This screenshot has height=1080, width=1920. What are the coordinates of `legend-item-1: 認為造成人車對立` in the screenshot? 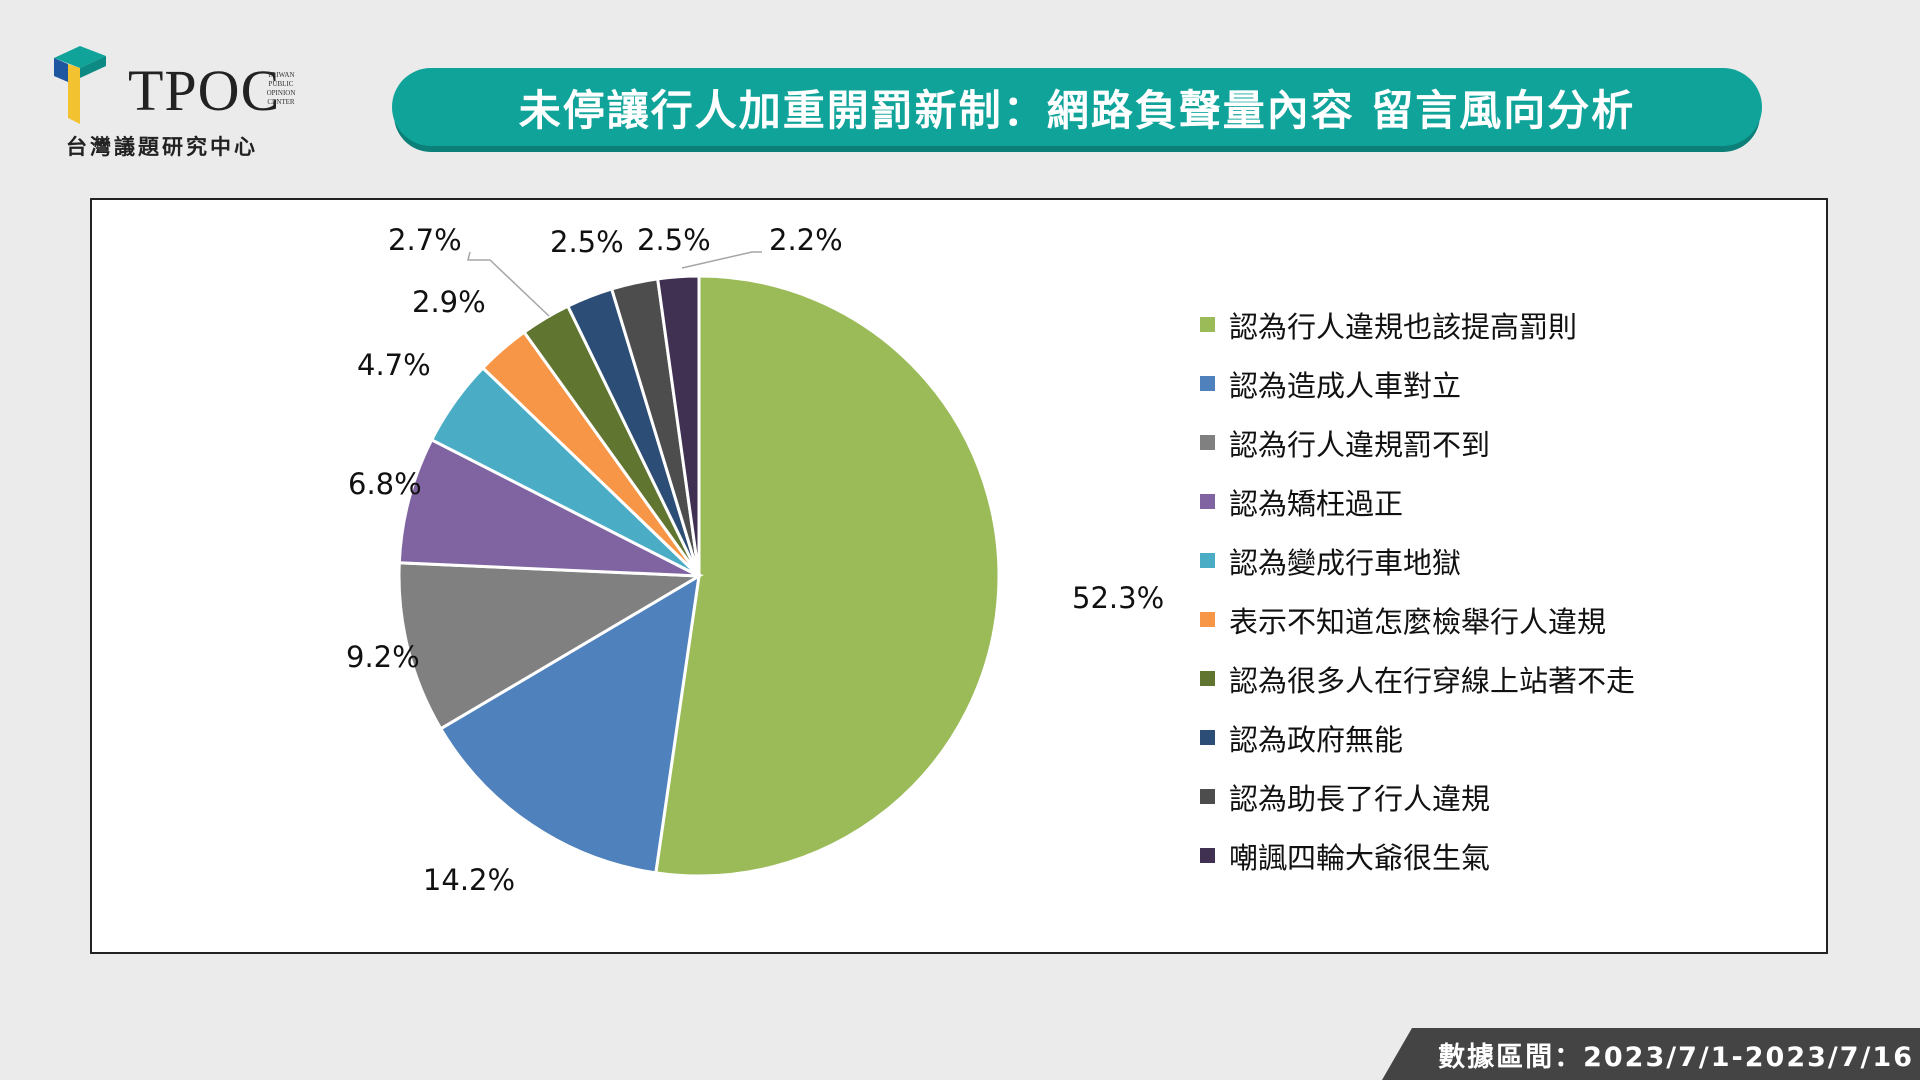 It's located at (1417, 383).